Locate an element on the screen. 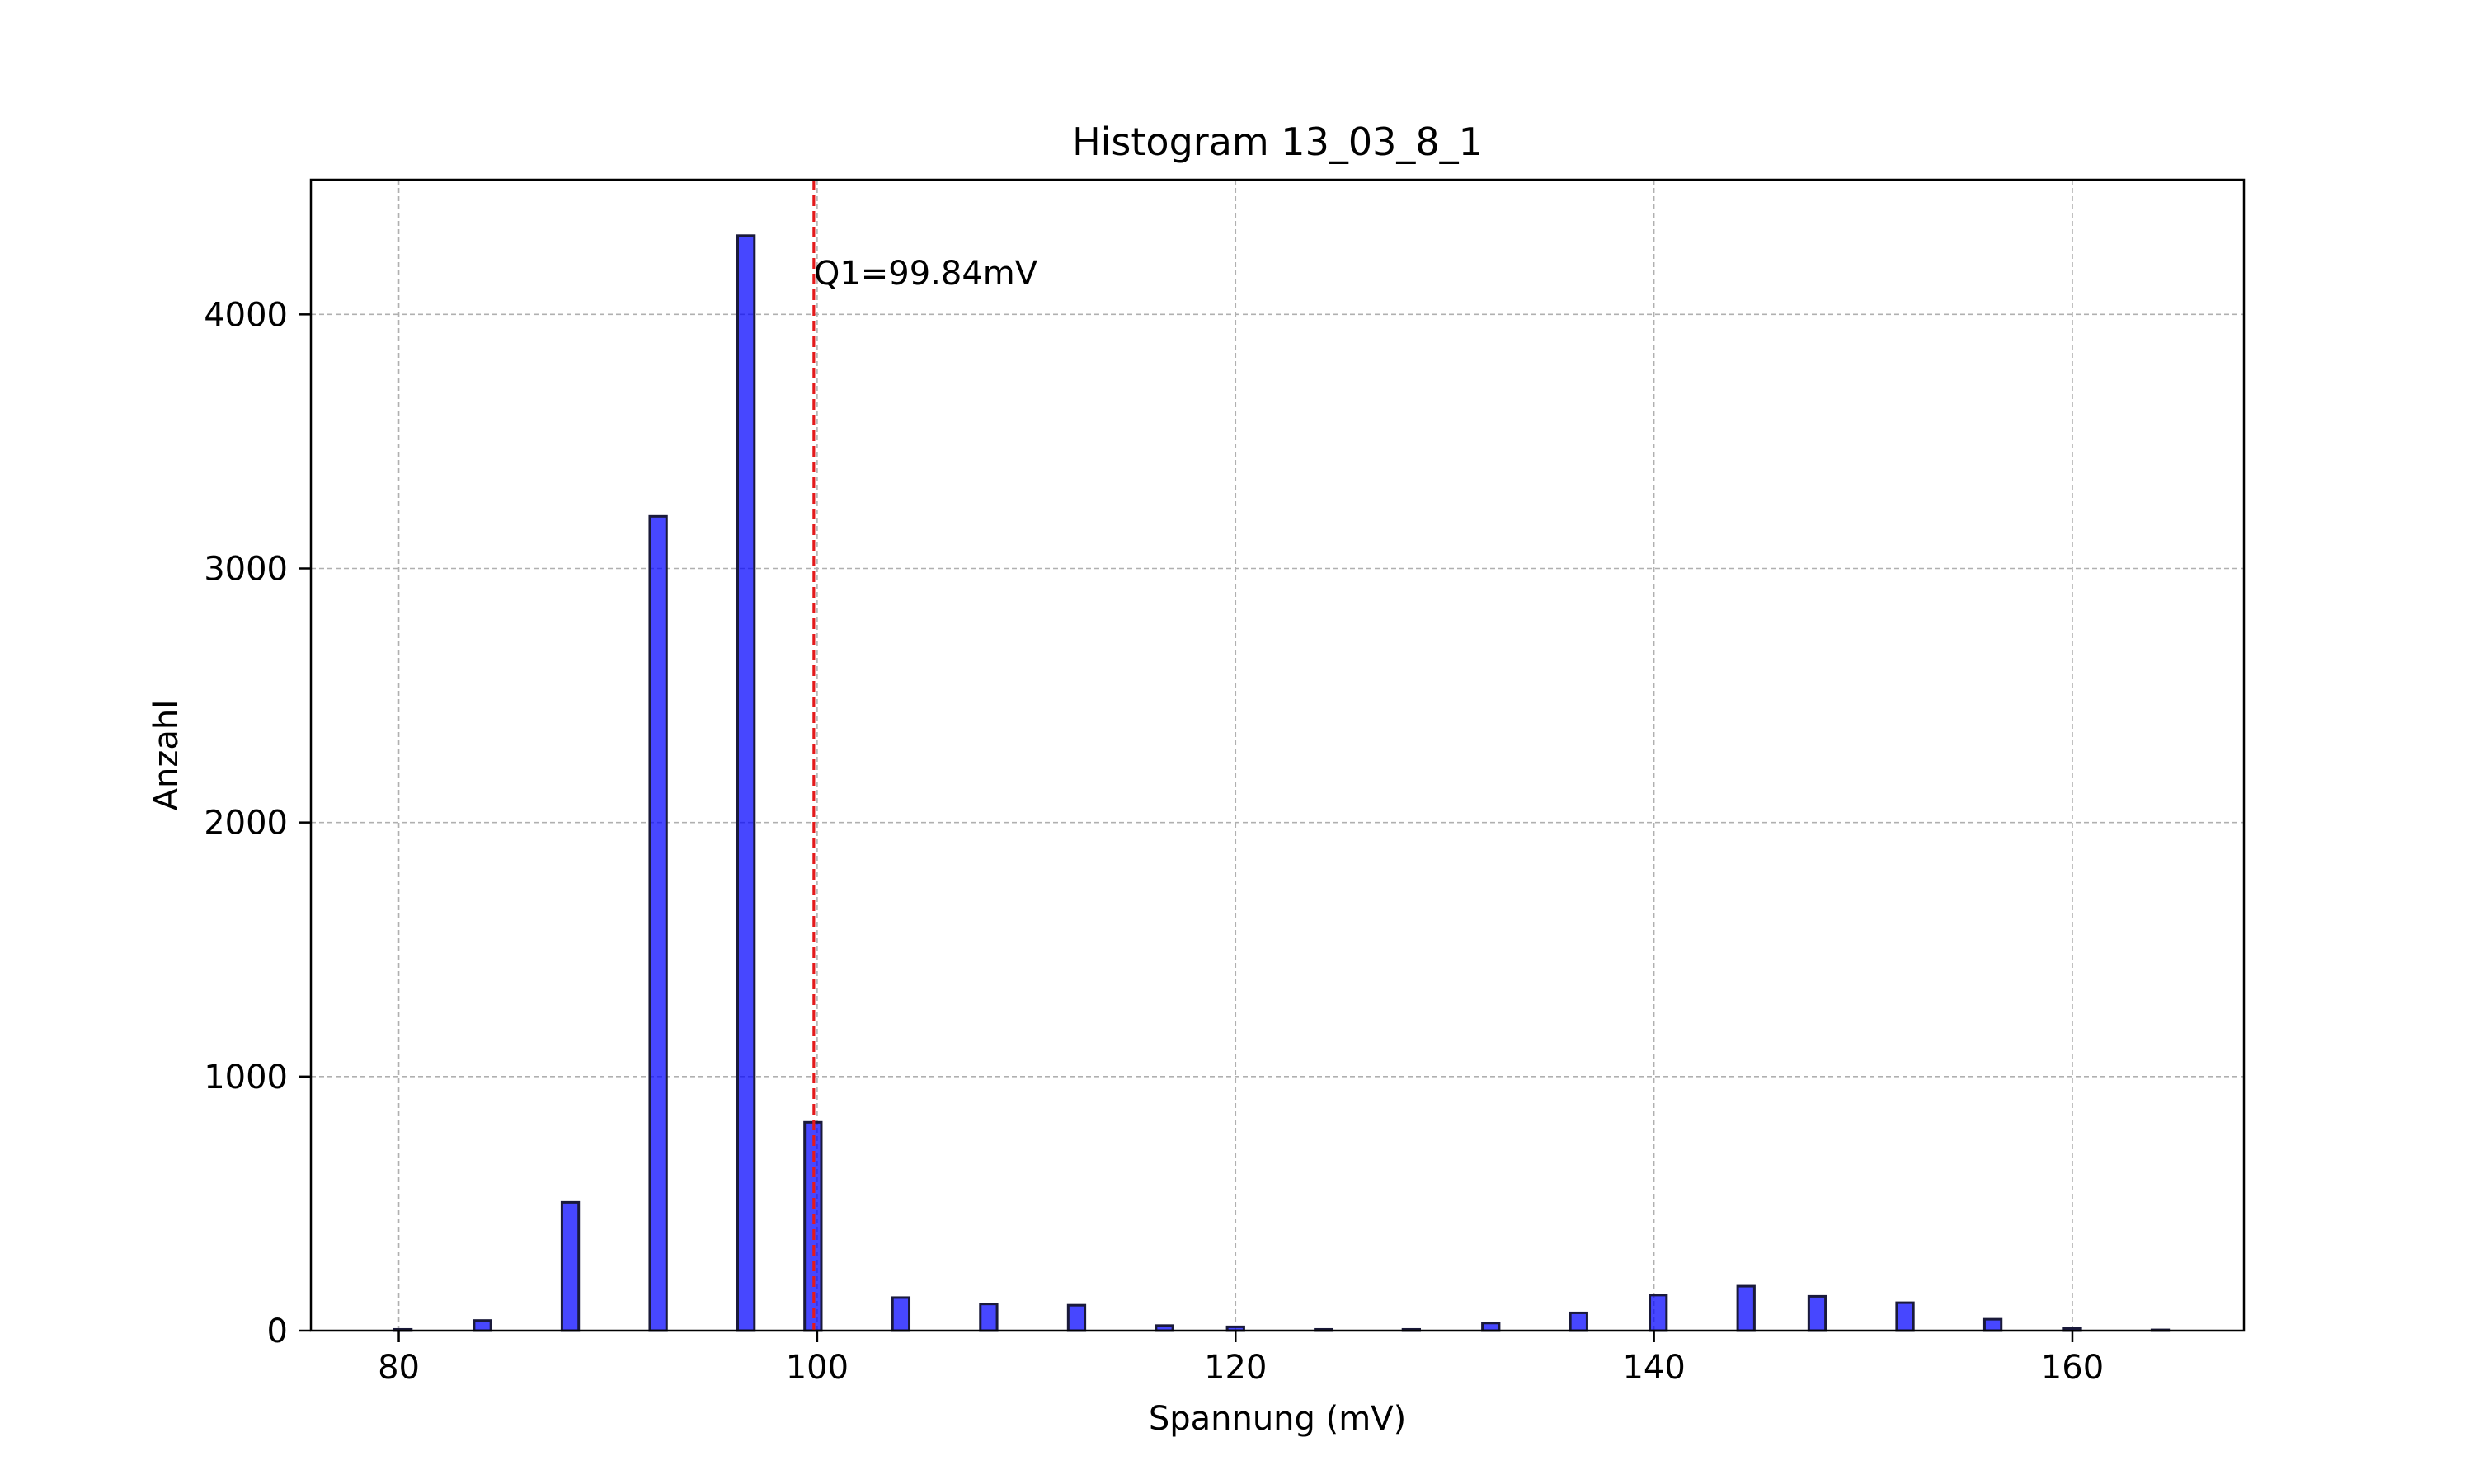 This screenshot has width=2474, height=1484. x-tick-label: 120 is located at coordinates (1235, 1368).